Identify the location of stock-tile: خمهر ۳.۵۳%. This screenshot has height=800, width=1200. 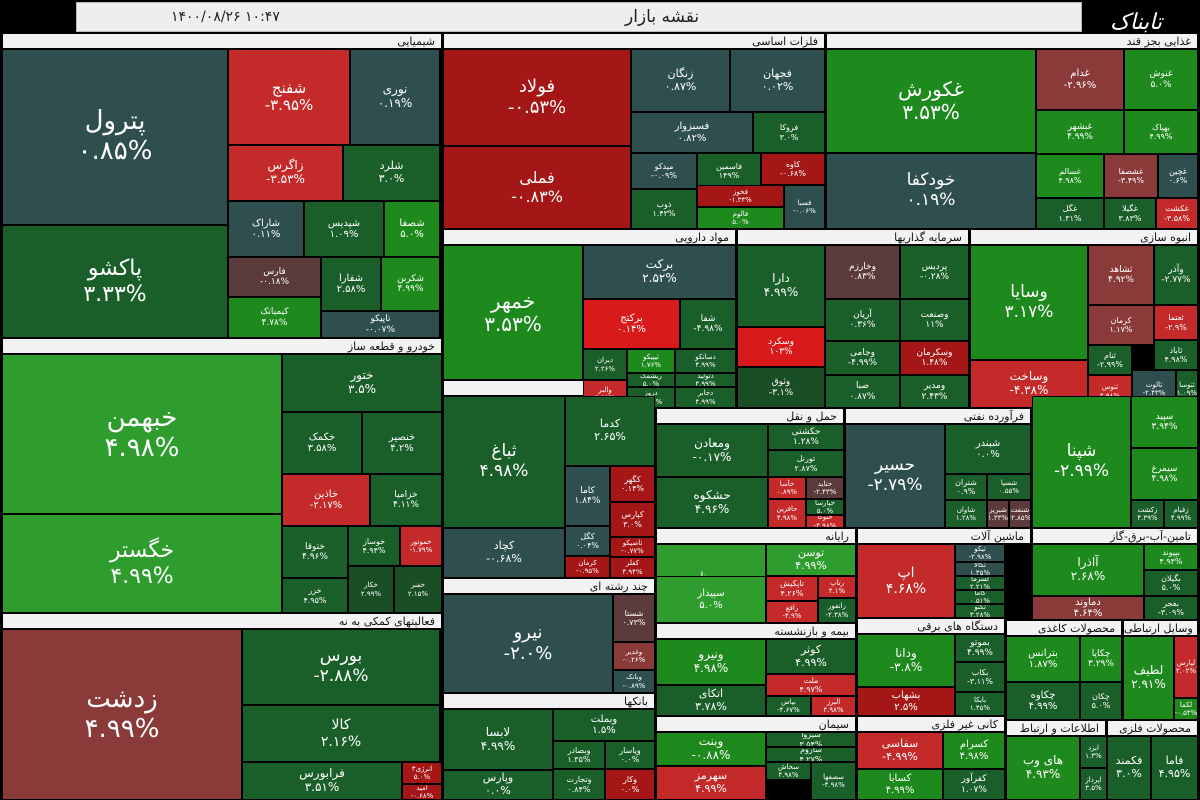
(513, 312).